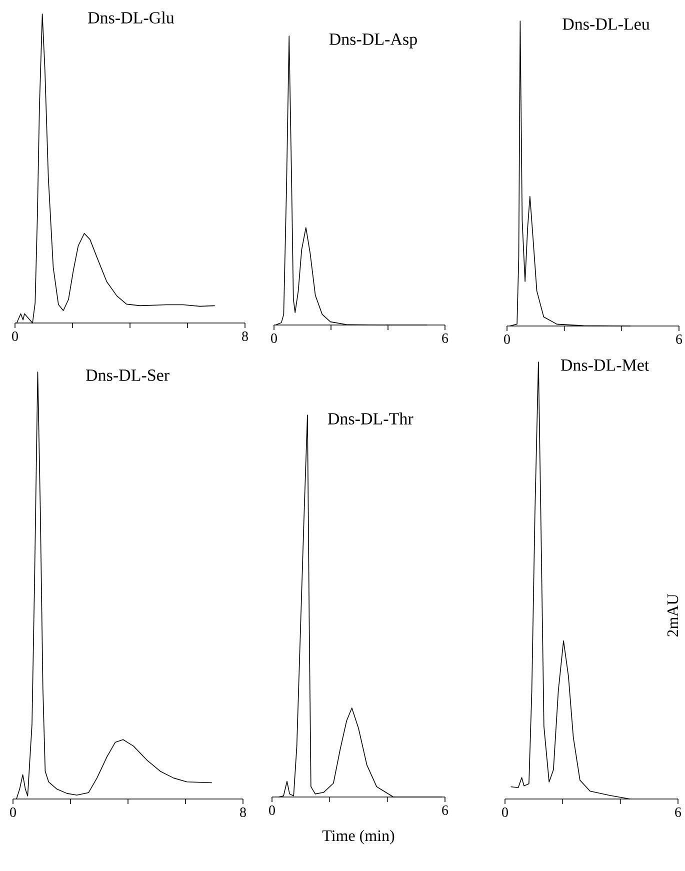 The height and width of the screenshot is (871, 685). What do you see at coordinates (358, 837) in the screenshot?
I see `x-axis-title: Time (min)` at bounding box center [358, 837].